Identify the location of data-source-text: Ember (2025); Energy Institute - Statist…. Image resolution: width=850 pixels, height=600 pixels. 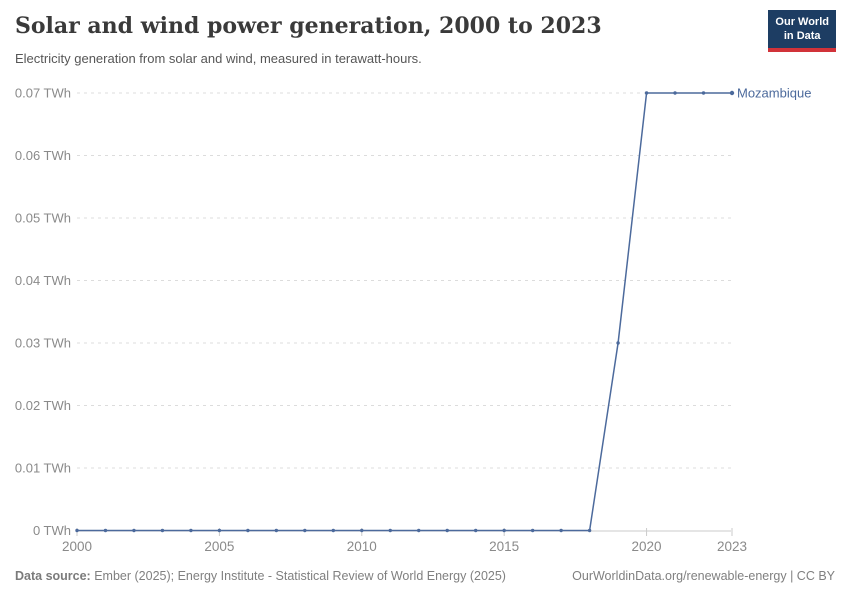
(298, 576).